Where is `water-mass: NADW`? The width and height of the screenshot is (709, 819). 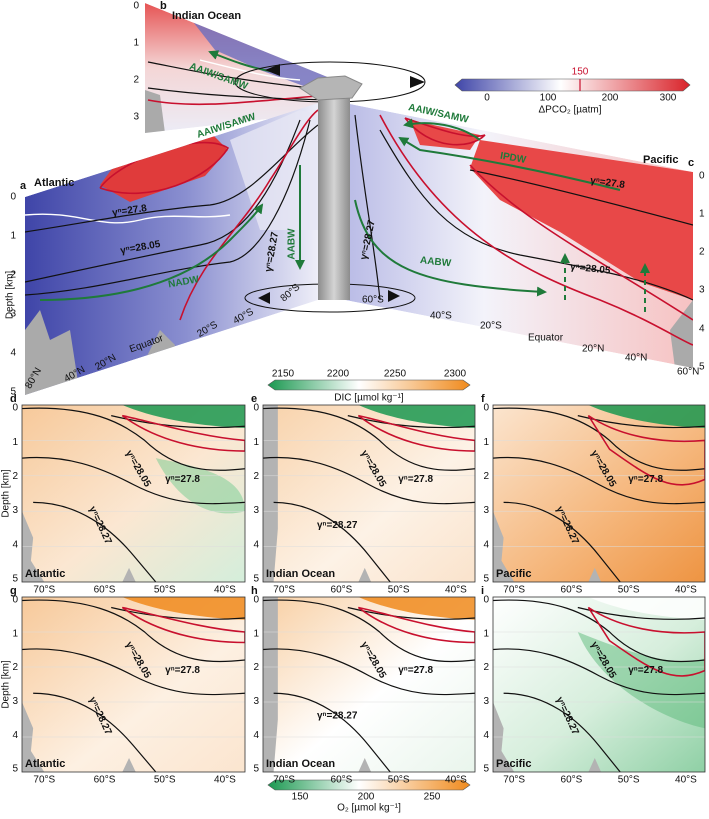
water-mass: NADW is located at coordinates (183, 282).